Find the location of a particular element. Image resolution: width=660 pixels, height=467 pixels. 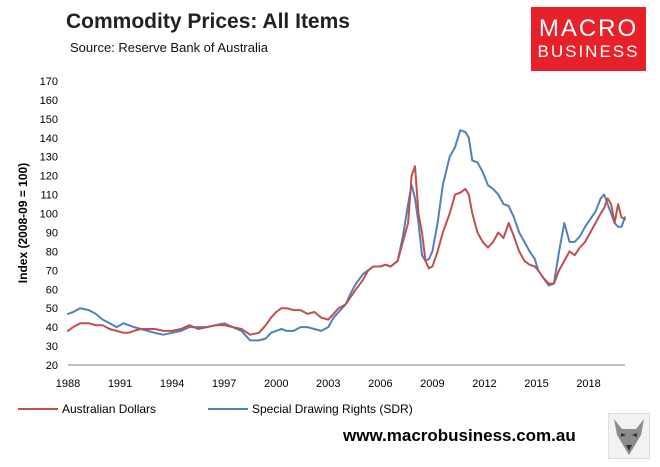

y-tick-label: 50 is located at coordinates (52, 309).